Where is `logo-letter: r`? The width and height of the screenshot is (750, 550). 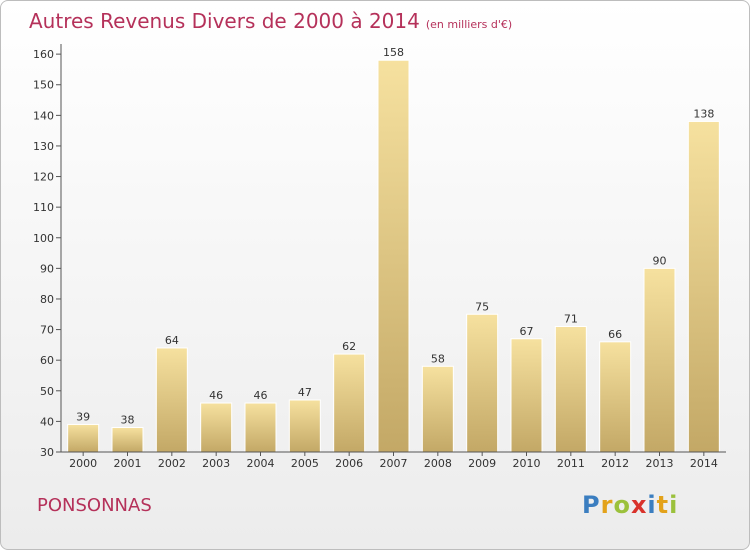 logo-letter: r is located at coordinates (607, 505).